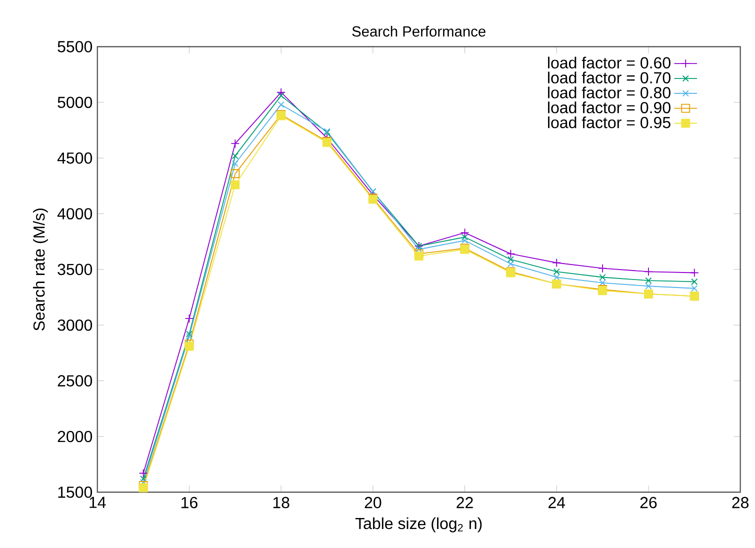  What do you see at coordinates (609, 107) in the screenshot?
I see `legend-label: load factor = 0.90` at bounding box center [609, 107].